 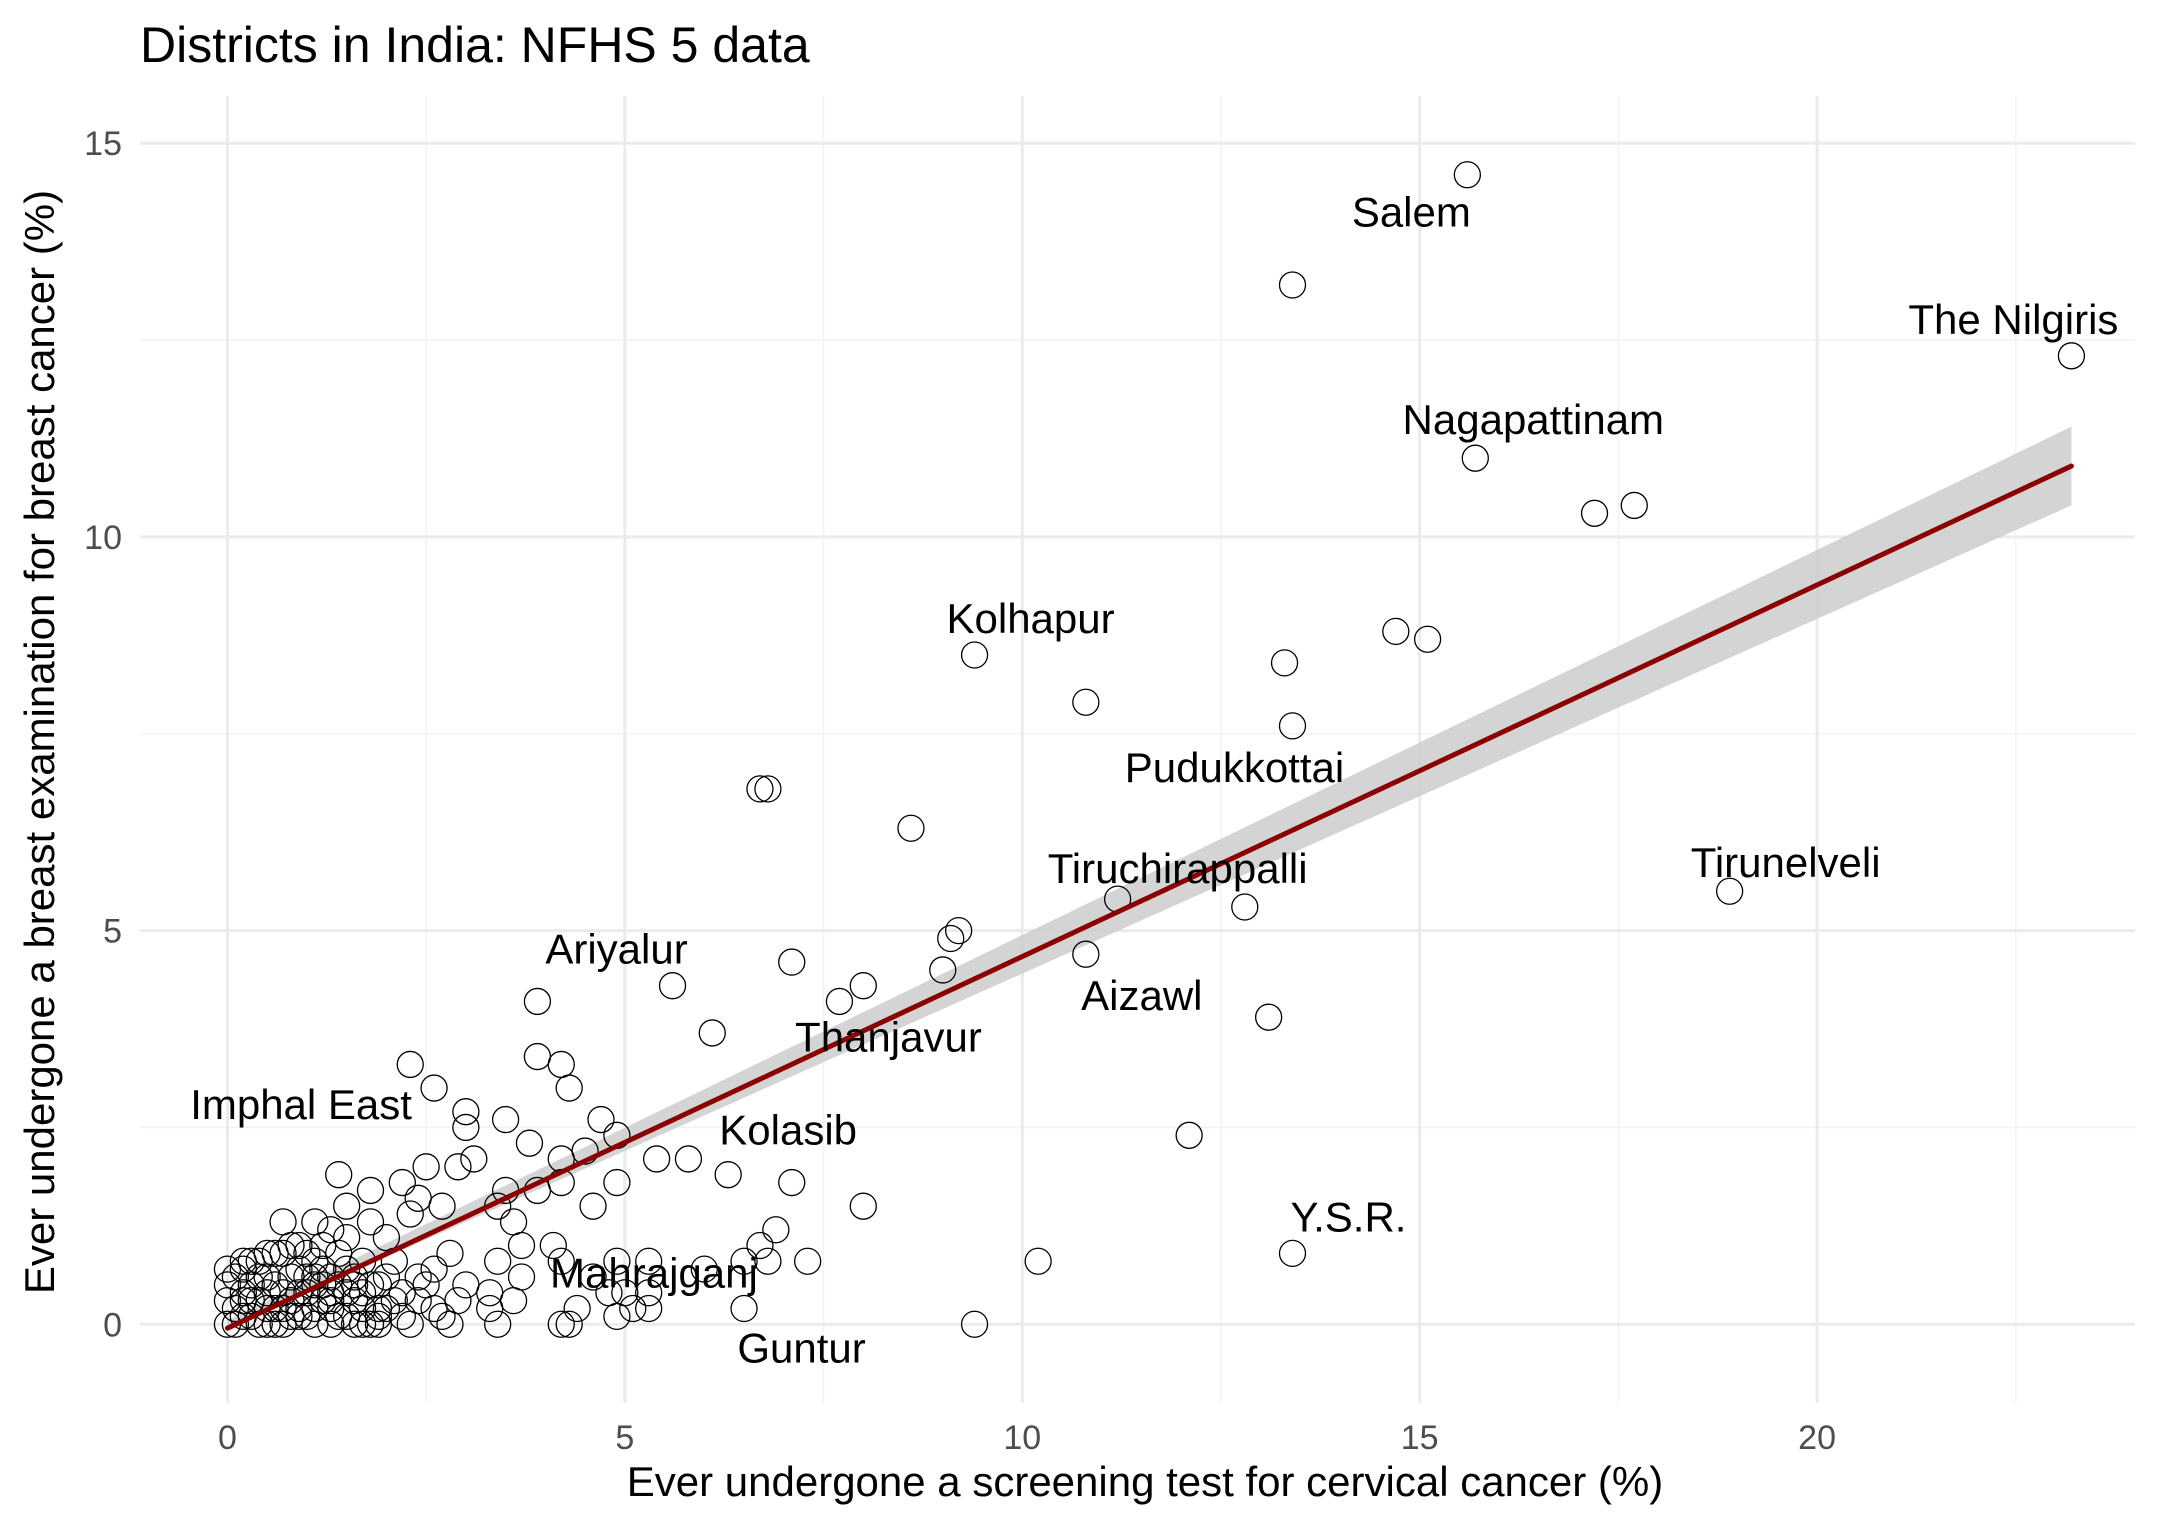 I want to click on x-tick-label: 20, so click(x=1817, y=1438).